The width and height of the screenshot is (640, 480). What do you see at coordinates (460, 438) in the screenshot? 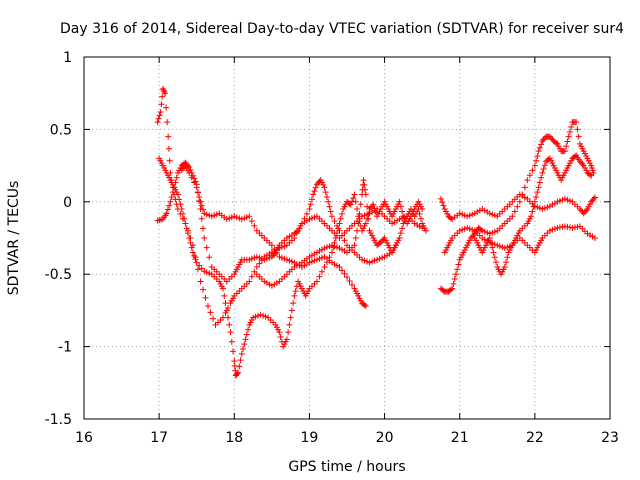
I see `x-tick-label: 21` at bounding box center [460, 438].